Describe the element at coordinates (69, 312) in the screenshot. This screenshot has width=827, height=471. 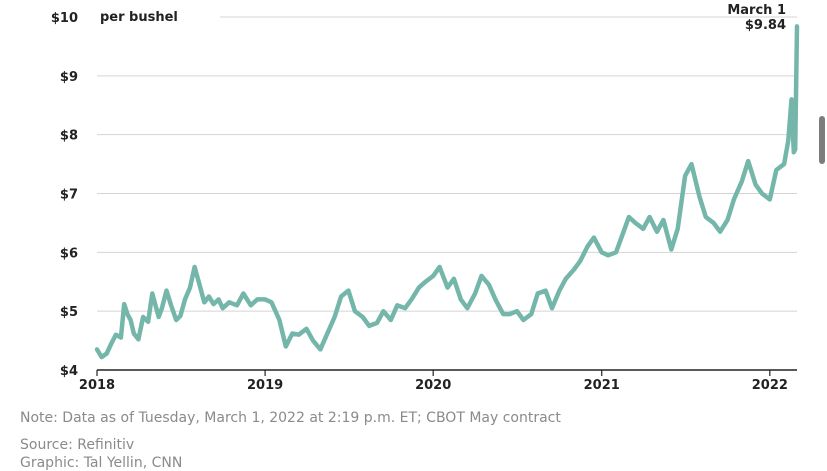
I see `y-tick-label: $5` at that location.